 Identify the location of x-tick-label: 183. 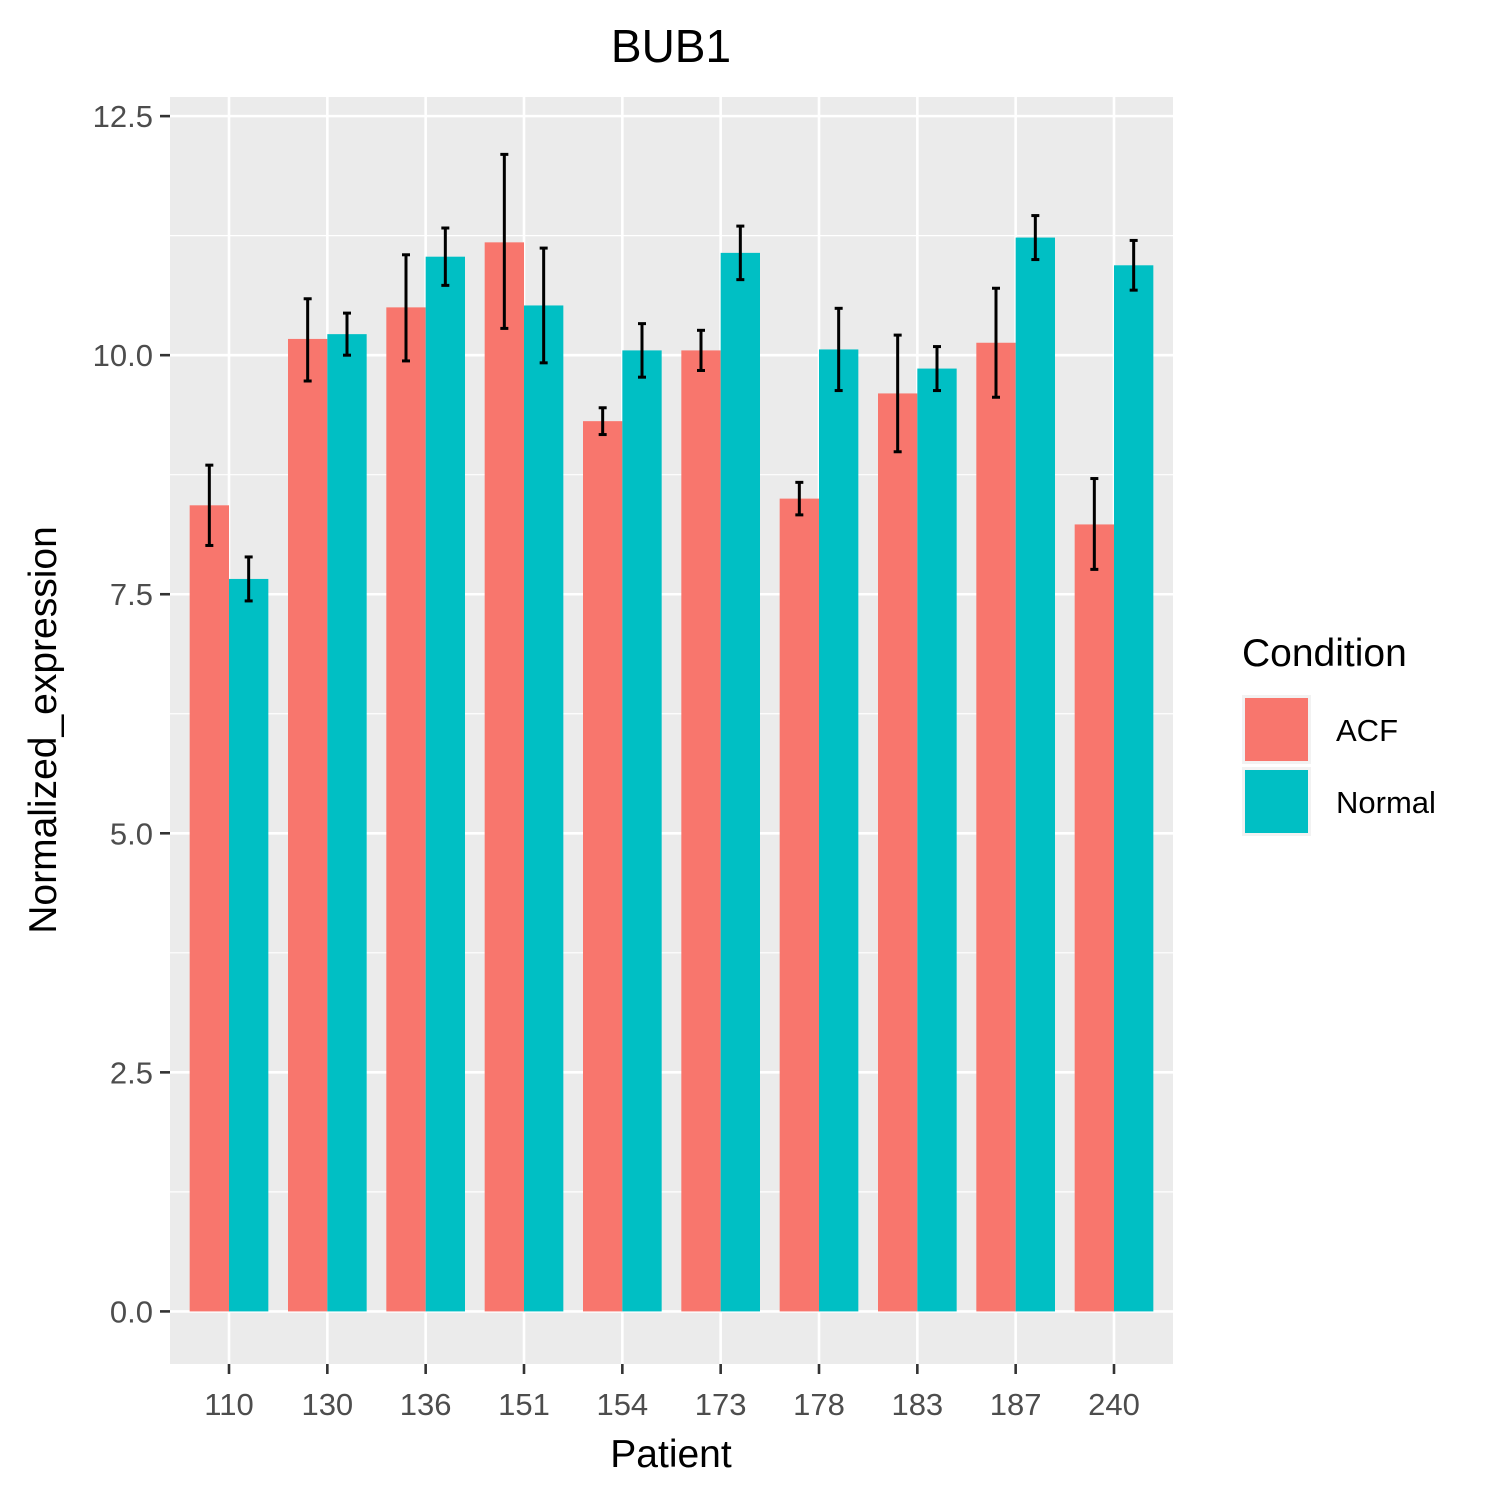
(917, 1404).